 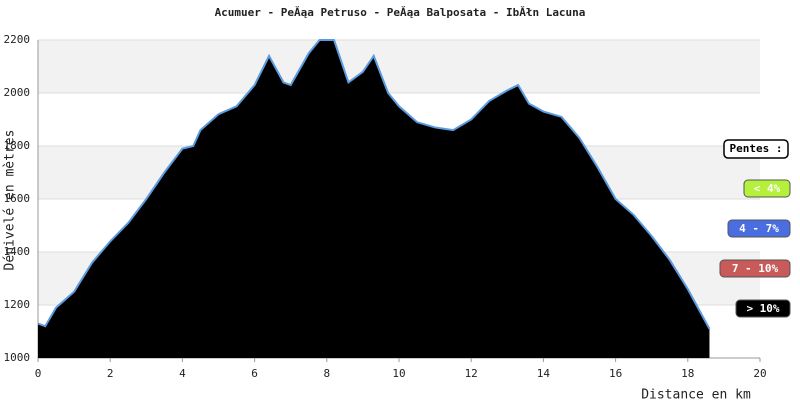 I want to click on x-tick-label: 10, so click(x=398, y=373).